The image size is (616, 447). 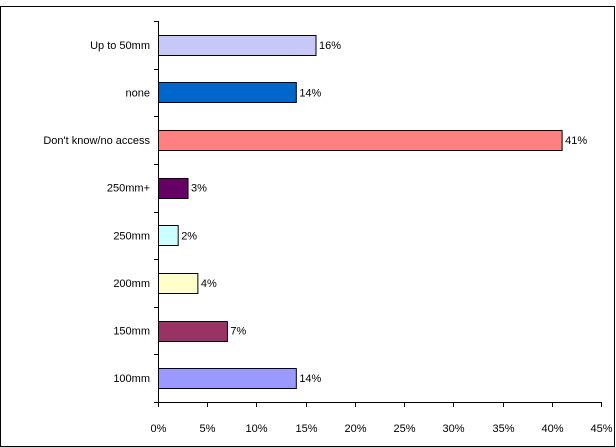 I want to click on data-label: 3%, so click(x=199, y=189).